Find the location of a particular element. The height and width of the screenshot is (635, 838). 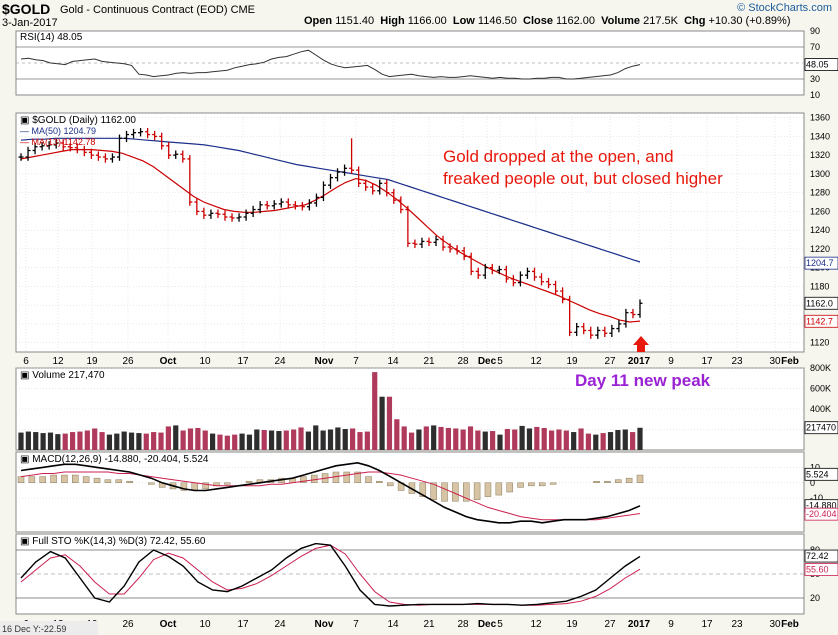

rsi-tick-label: 10 is located at coordinates (815, 95).